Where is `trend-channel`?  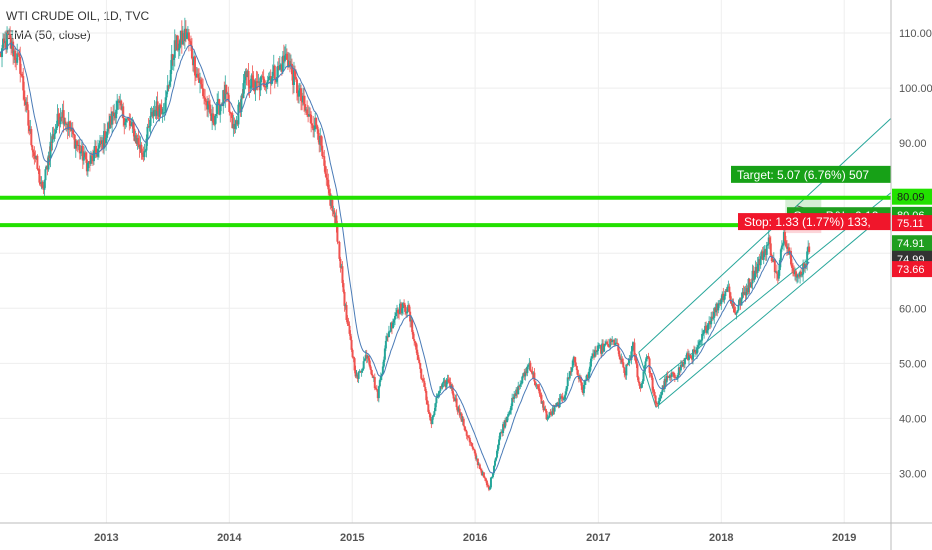 trend-channel is located at coordinates (765, 262).